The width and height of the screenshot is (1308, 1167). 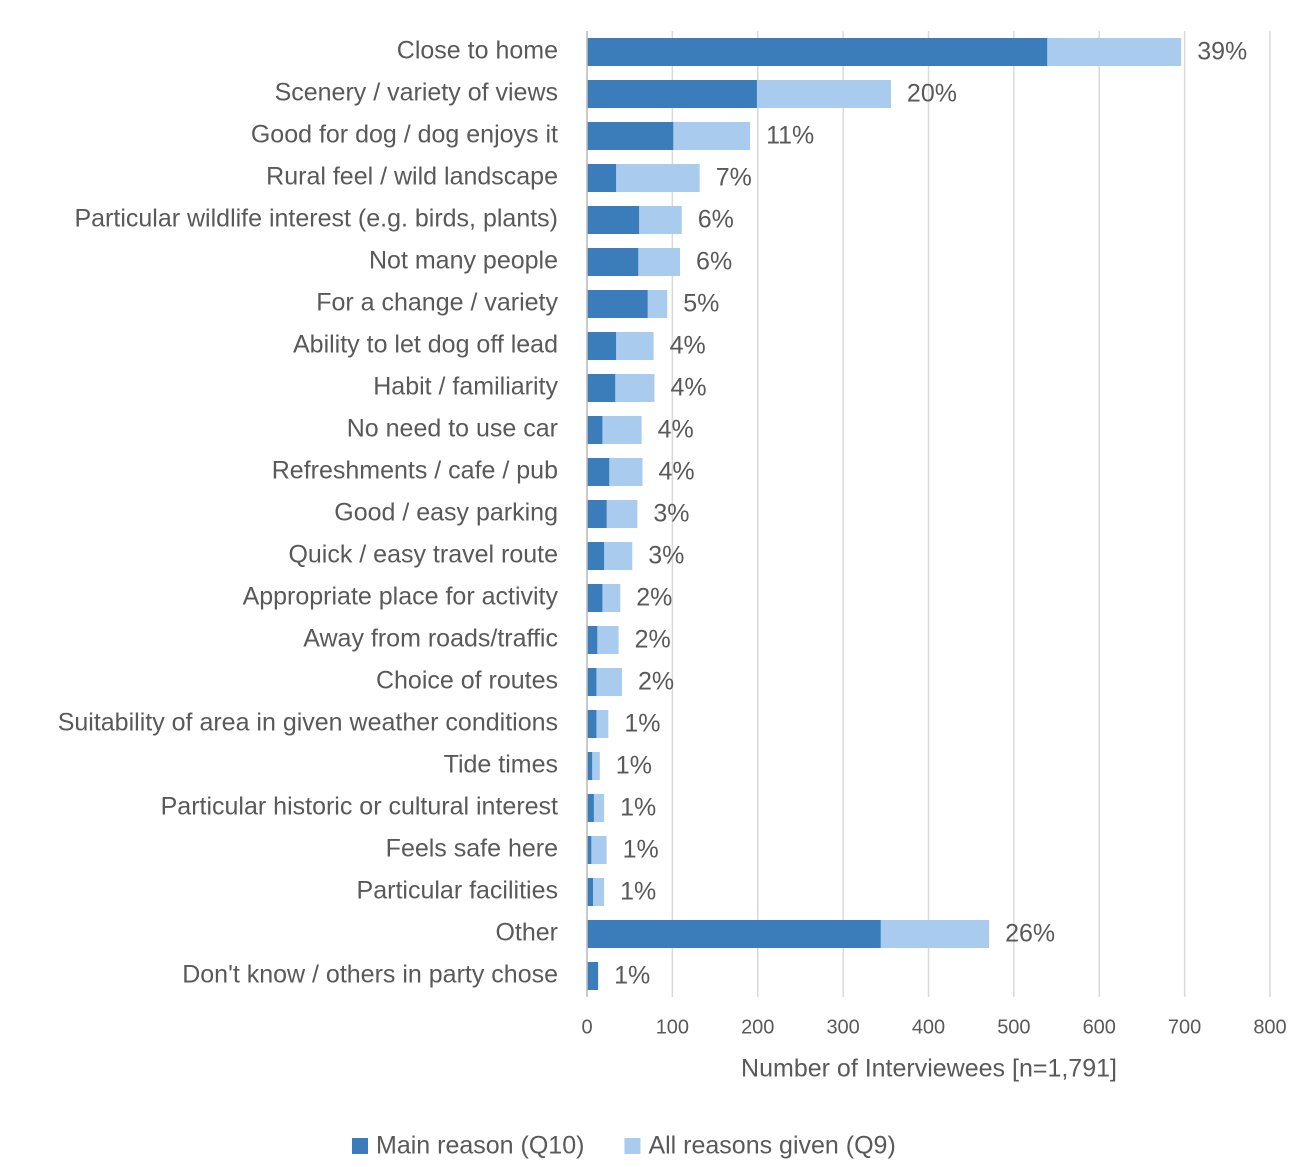 I want to click on x-tick-label: 700, so click(x=1184, y=1027).